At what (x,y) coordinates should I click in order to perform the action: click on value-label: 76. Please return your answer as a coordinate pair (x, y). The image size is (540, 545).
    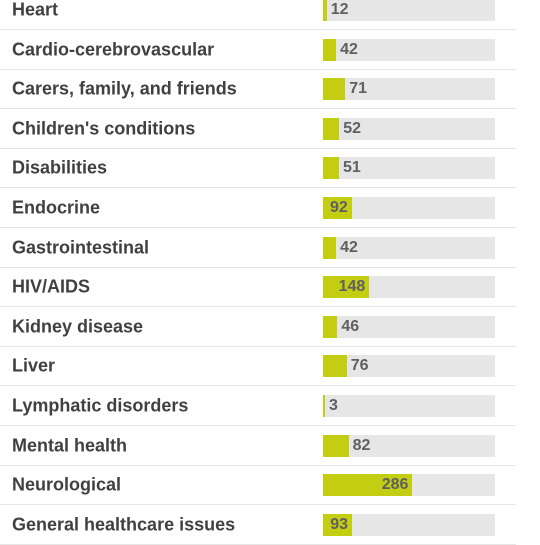
    Looking at the image, I should click on (359, 366).